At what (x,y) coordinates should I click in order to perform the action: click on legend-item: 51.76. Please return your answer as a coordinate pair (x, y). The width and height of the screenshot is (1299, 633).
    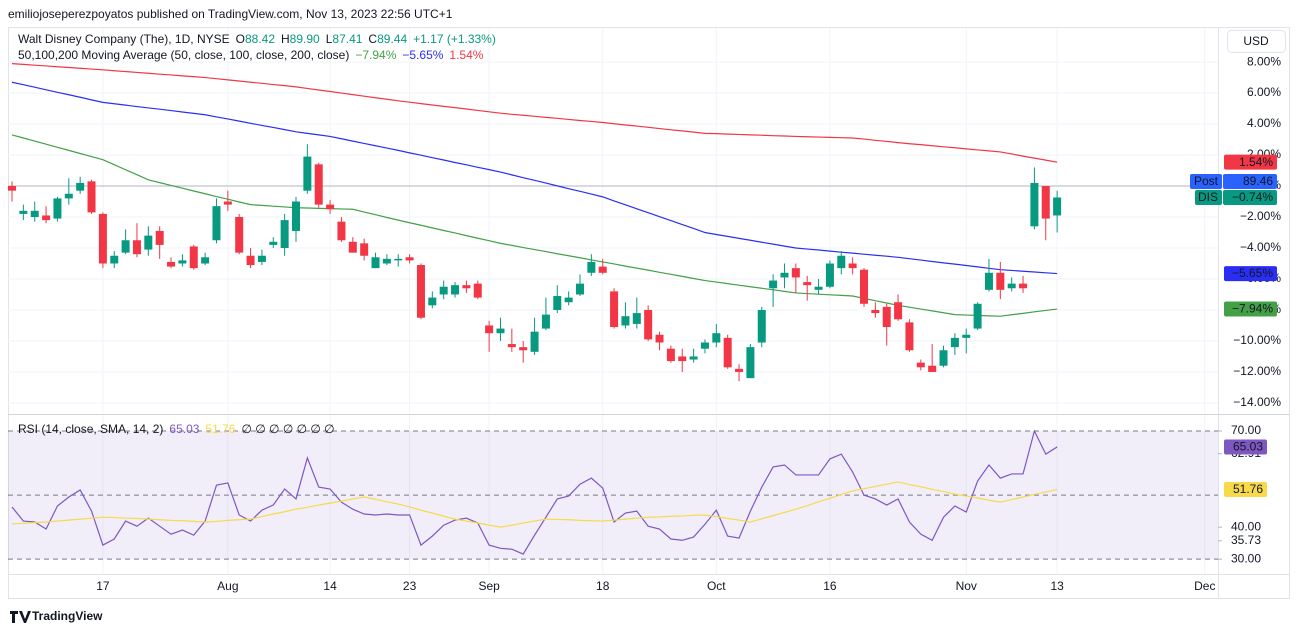
    Looking at the image, I should click on (220, 429).